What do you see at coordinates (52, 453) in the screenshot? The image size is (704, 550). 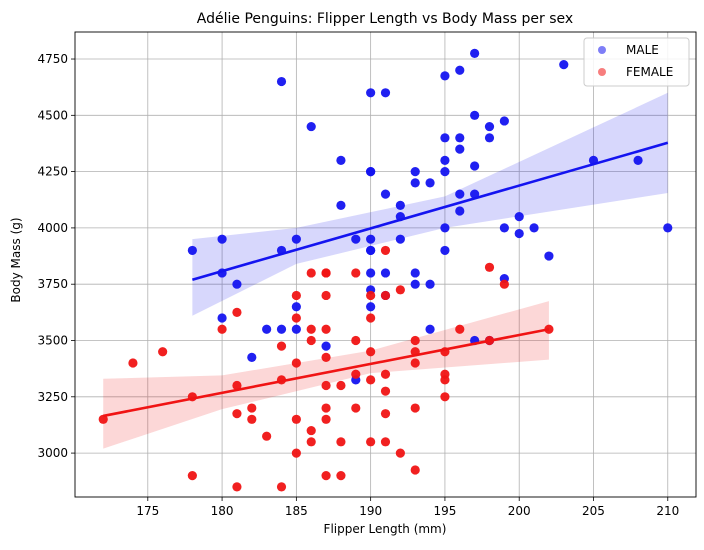 I see `y-tick-label: 3000` at bounding box center [52, 453].